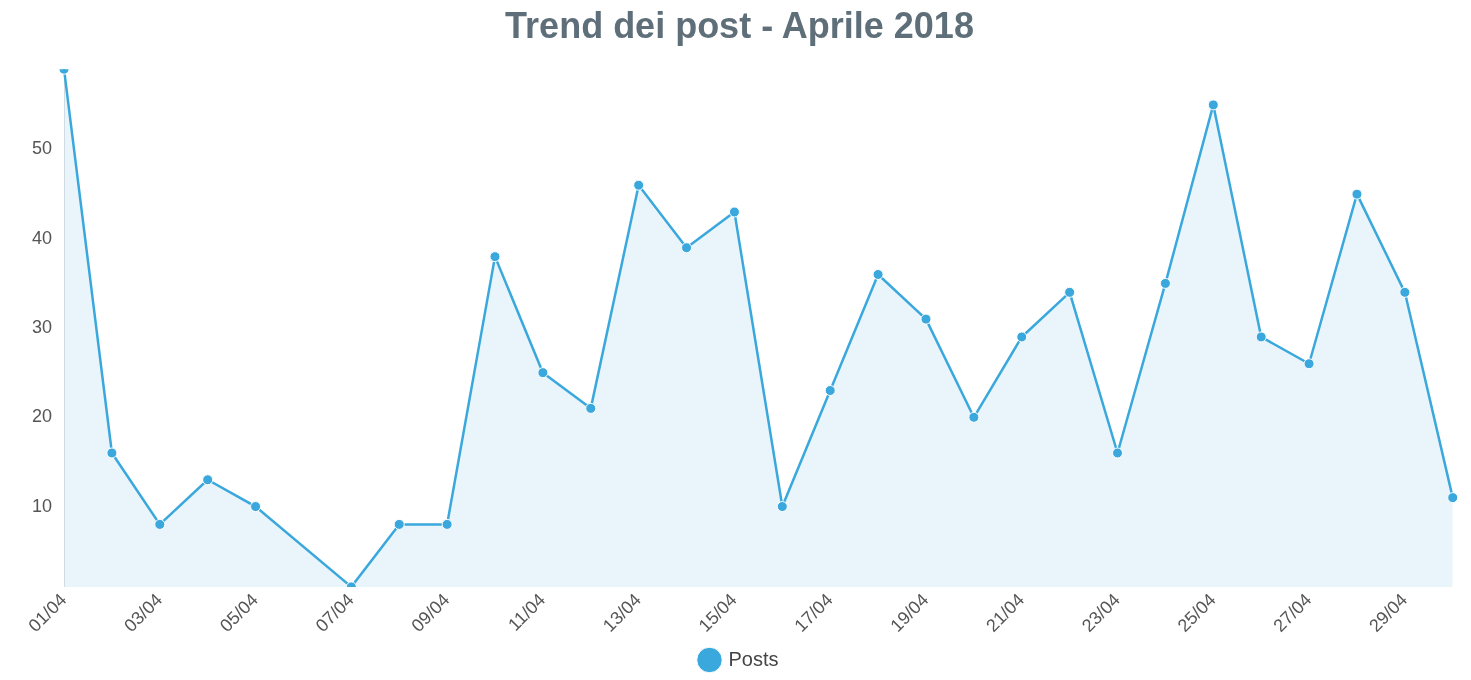  What do you see at coordinates (753, 658) in the screenshot?
I see `legend-label: Posts` at bounding box center [753, 658].